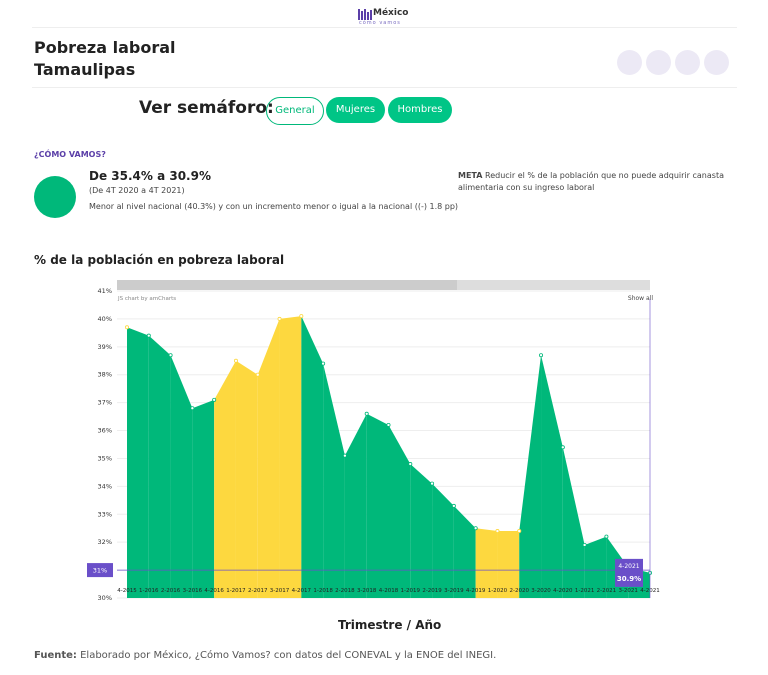  Describe the element at coordinates (105, 486) in the screenshot. I see `y-tick-label: 34%` at that location.